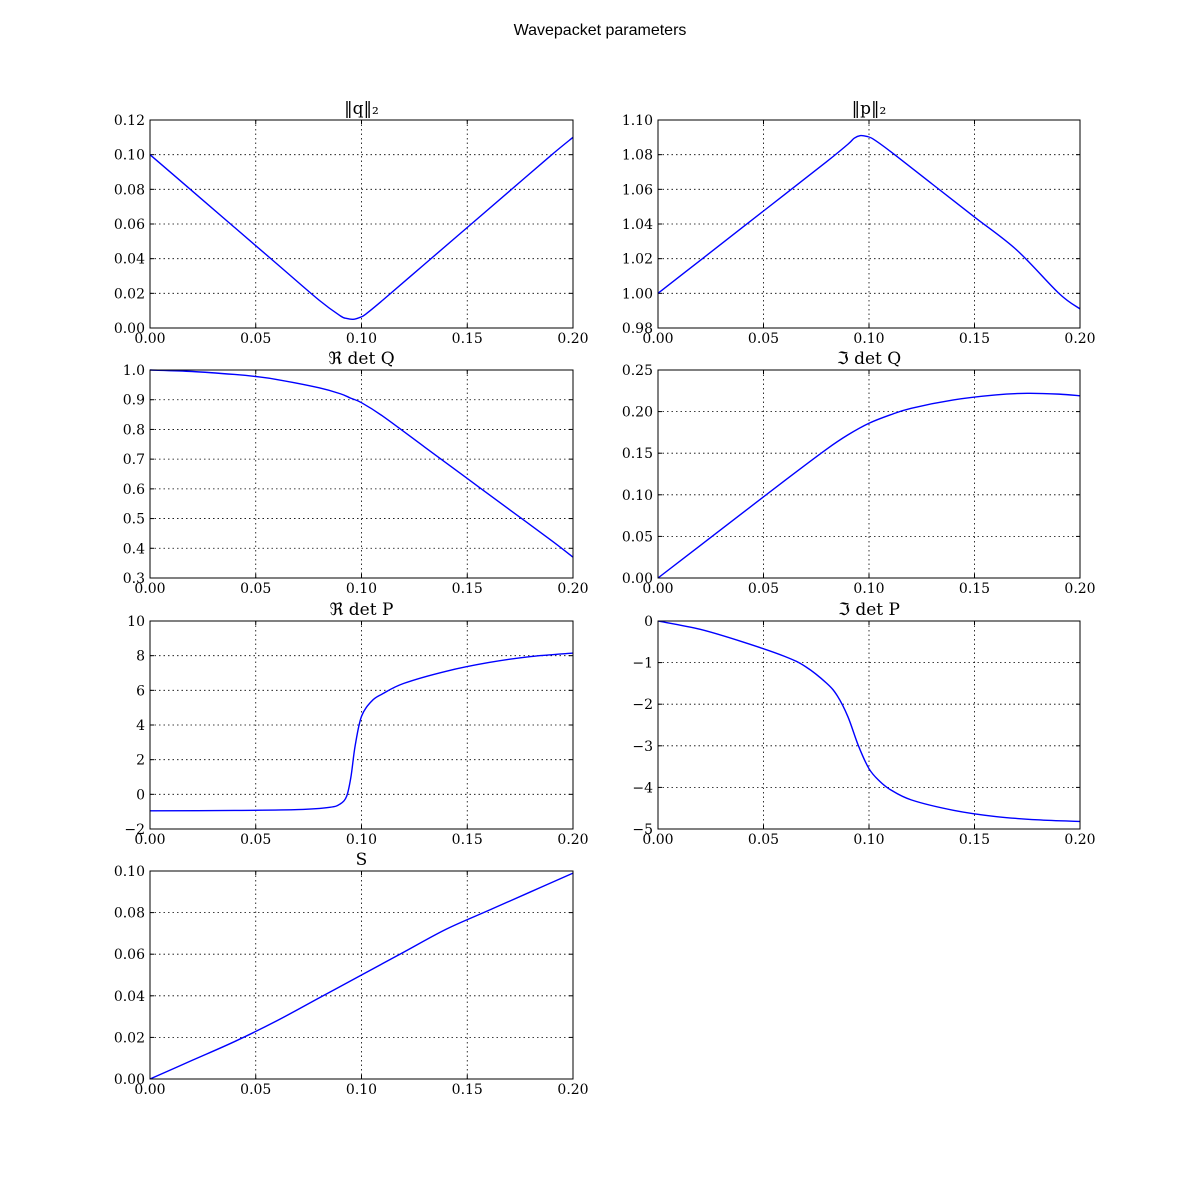 The image size is (1200, 1200). Describe the element at coordinates (637, 537) in the screenshot. I see `y-tick-label: 0.05` at that location.